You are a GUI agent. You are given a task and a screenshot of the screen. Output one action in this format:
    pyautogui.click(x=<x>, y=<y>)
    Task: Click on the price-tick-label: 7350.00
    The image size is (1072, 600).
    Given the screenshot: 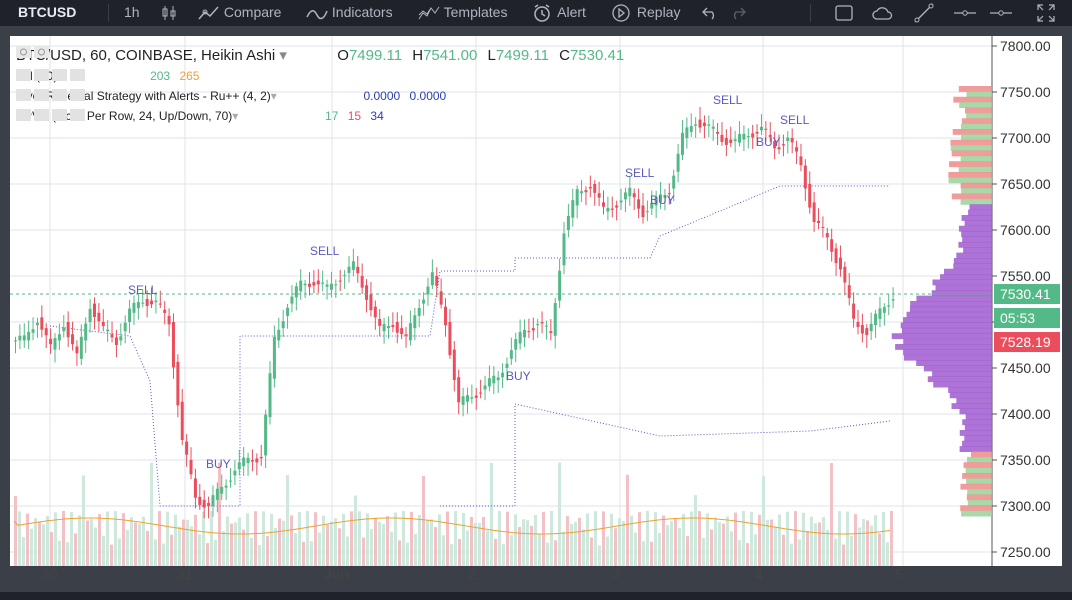 What is the action you would take?
    pyautogui.click(x=1025, y=460)
    